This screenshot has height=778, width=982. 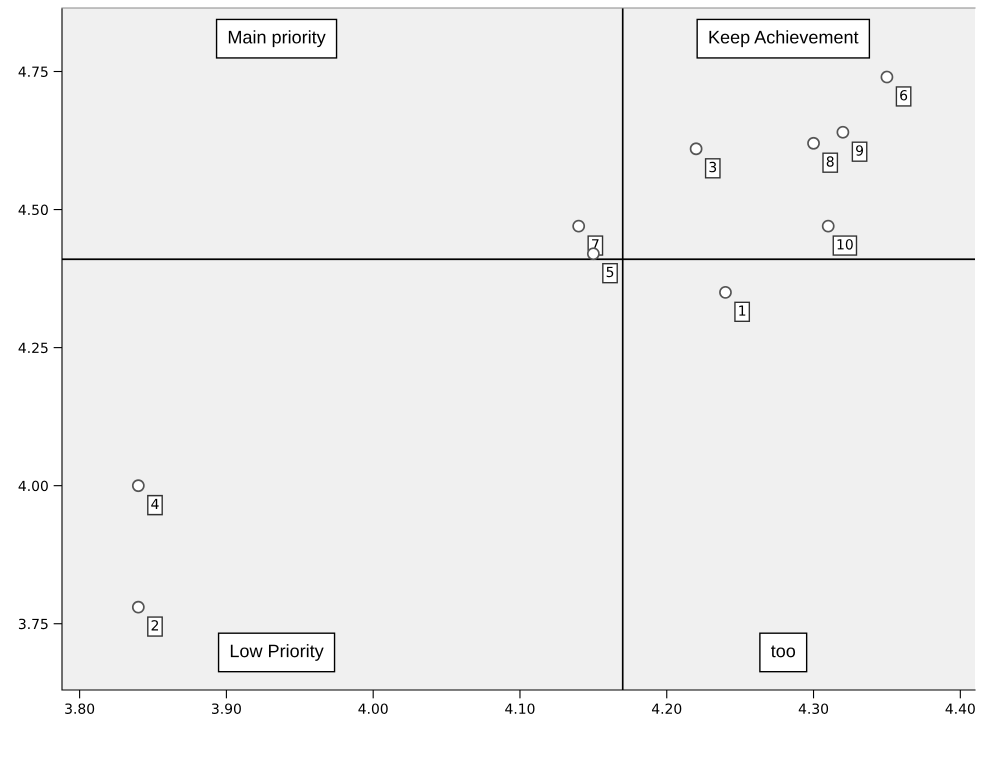 I want to click on x-tick-label: 4.00, so click(x=373, y=708).